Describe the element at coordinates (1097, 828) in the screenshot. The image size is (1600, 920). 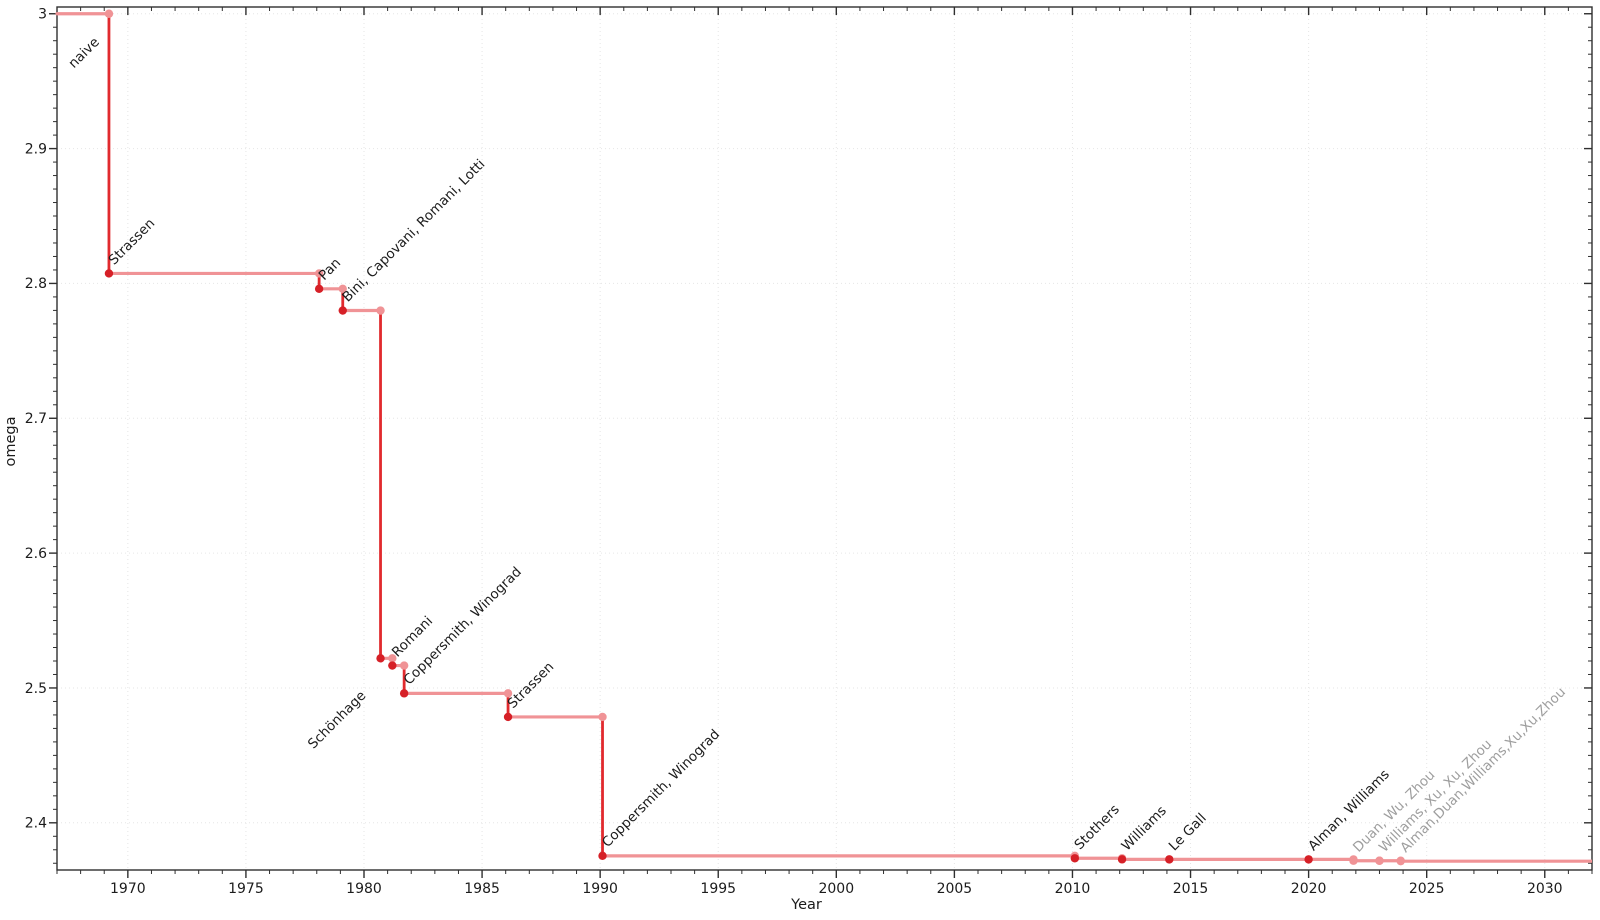
I see `point-label-stothers: Stothers` at that location.